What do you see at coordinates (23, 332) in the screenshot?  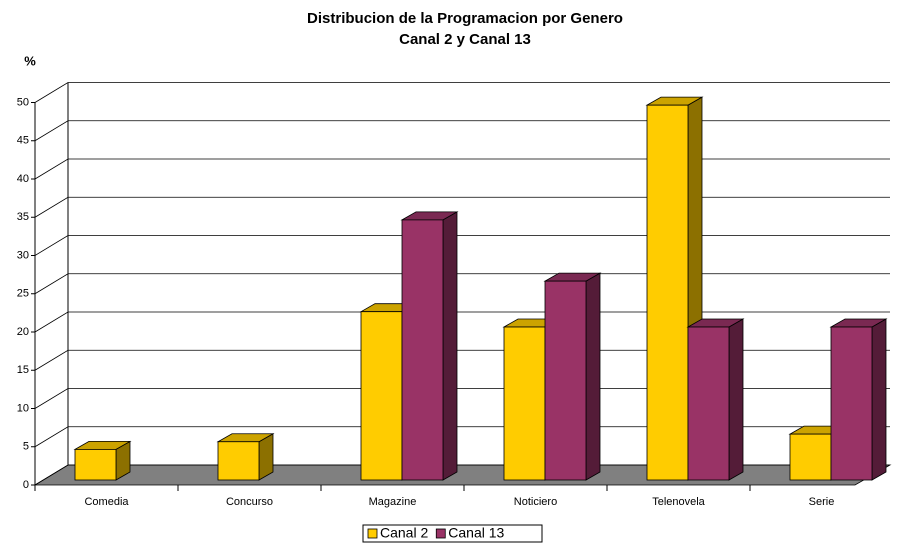 I see `y-tick-label: 20` at bounding box center [23, 332].